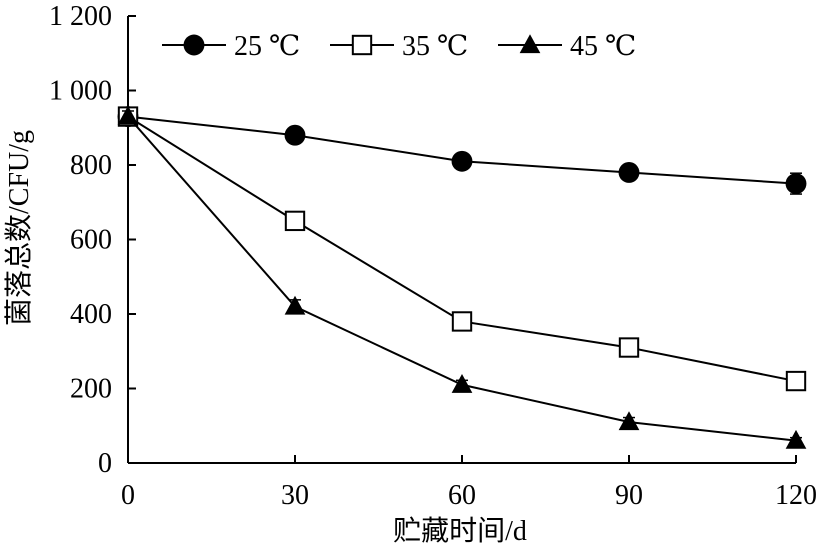  Describe the element at coordinates (462, 495) in the screenshot. I see `x-tick-label: 60` at that location.